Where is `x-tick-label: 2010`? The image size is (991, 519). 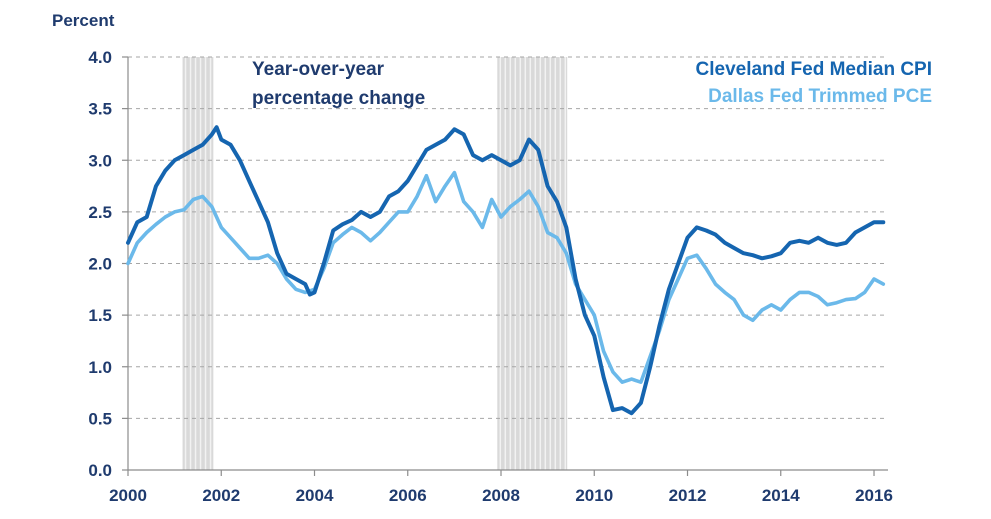 x-tick-label: 2010 is located at coordinates (594, 495).